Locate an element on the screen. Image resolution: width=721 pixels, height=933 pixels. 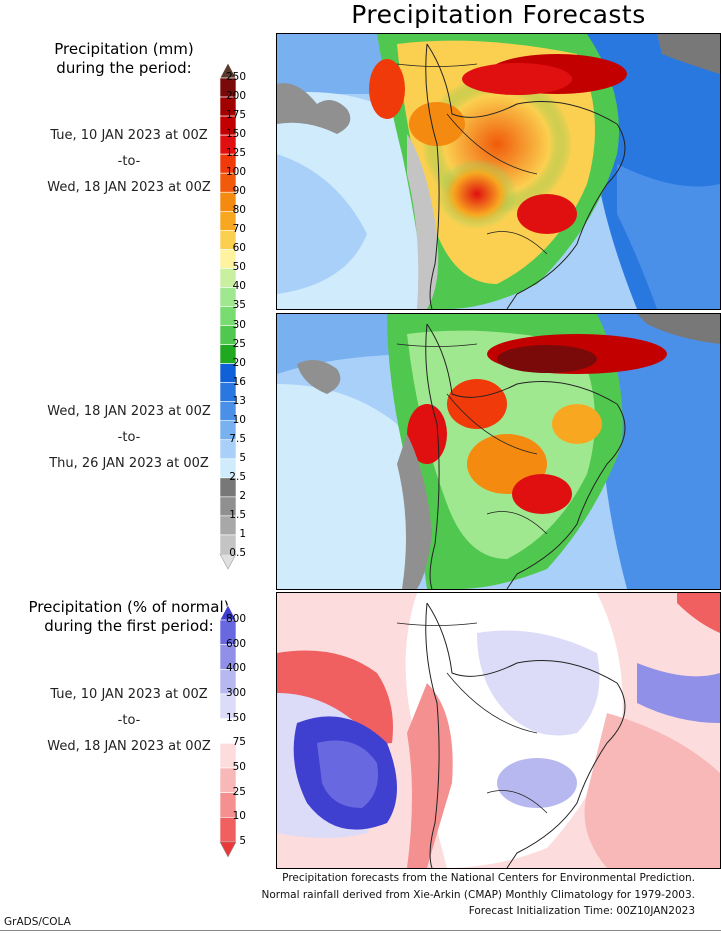
colorbar-tick-label: 75 is located at coordinates (239, 742).